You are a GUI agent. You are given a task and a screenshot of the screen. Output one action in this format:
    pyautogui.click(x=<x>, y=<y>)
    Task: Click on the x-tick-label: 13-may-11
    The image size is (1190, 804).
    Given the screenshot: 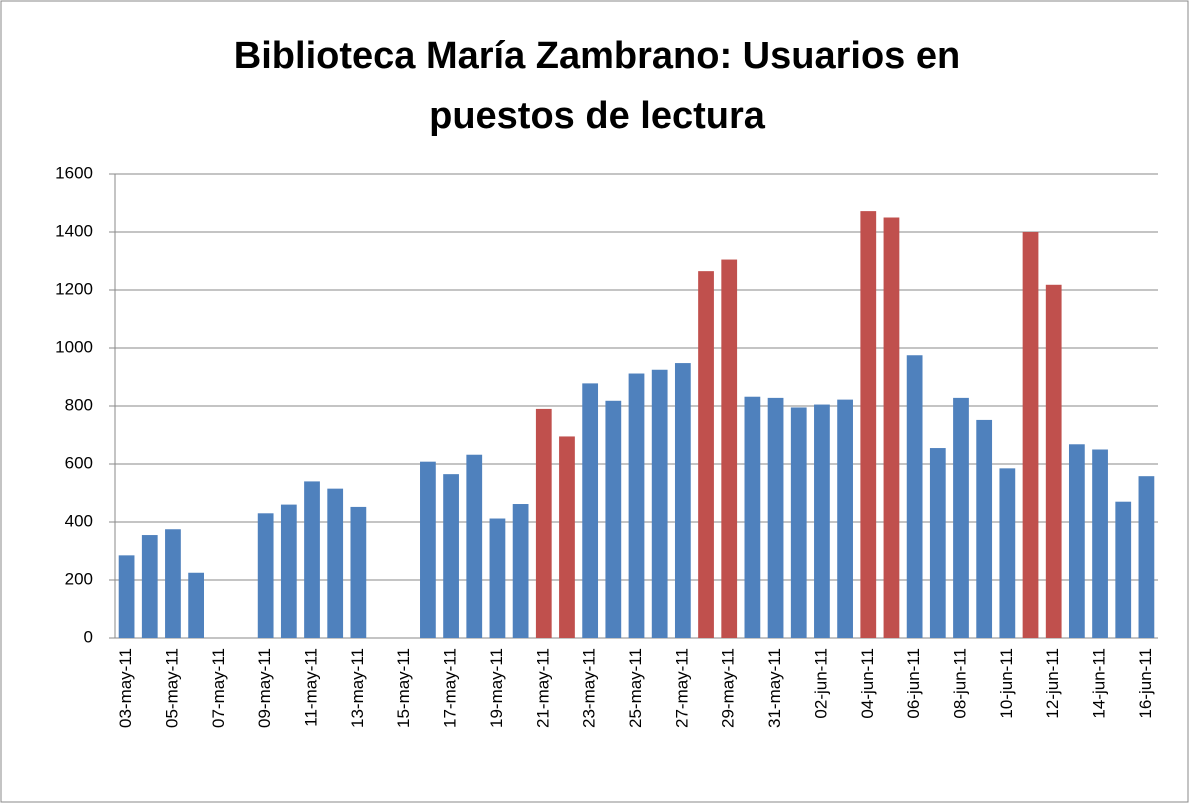 What is the action you would take?
    pyautogui.click(x=357, y=688)
    